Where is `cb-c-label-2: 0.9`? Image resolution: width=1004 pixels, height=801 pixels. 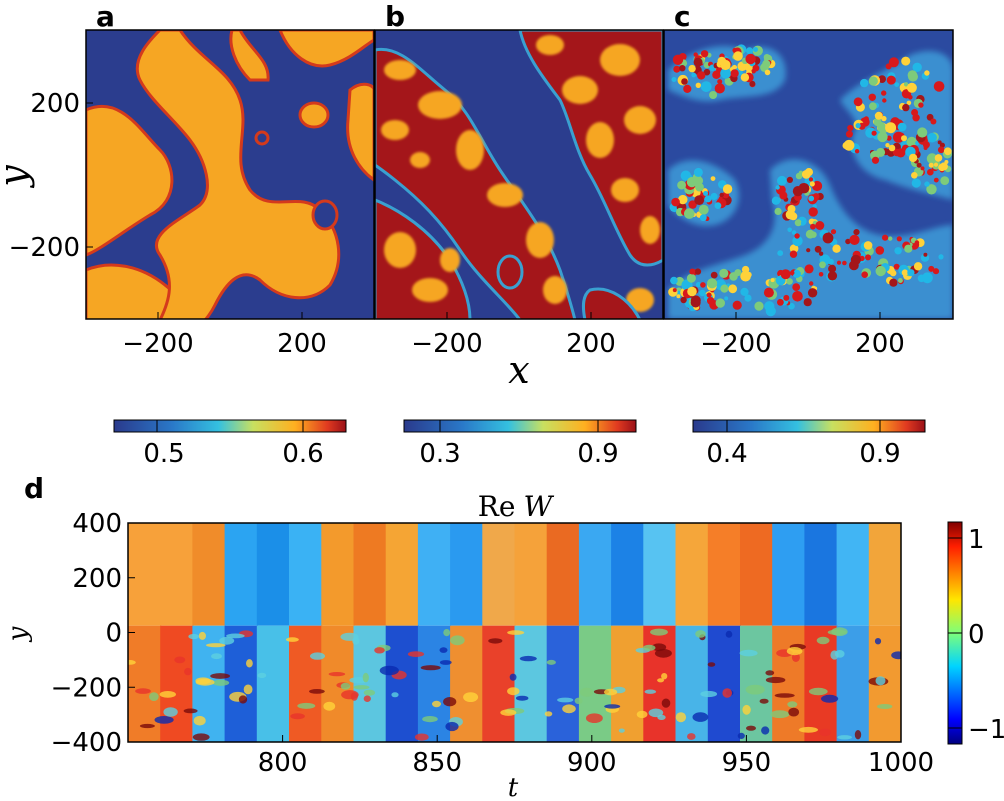
cb-c-label-2: 0.9 is located at coordinates (879, 454).